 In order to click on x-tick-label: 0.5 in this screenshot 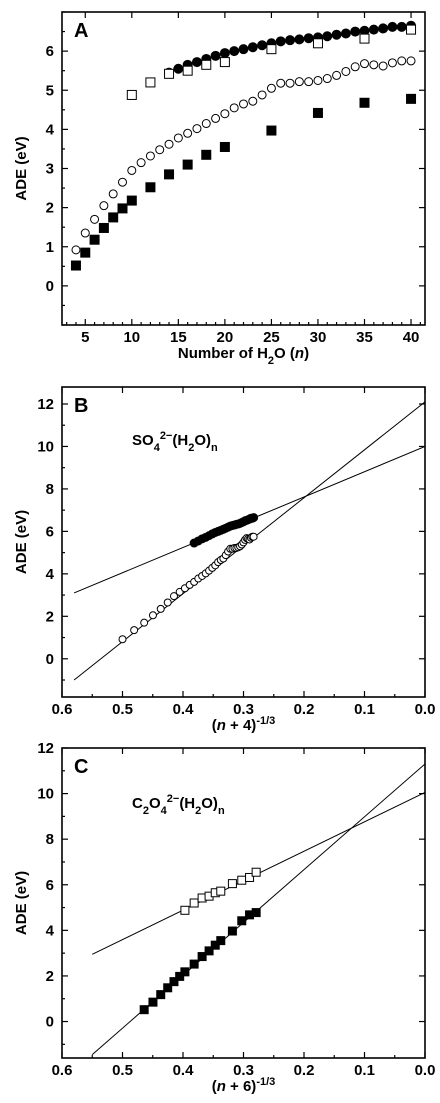, I will do `click(122, 709)`.